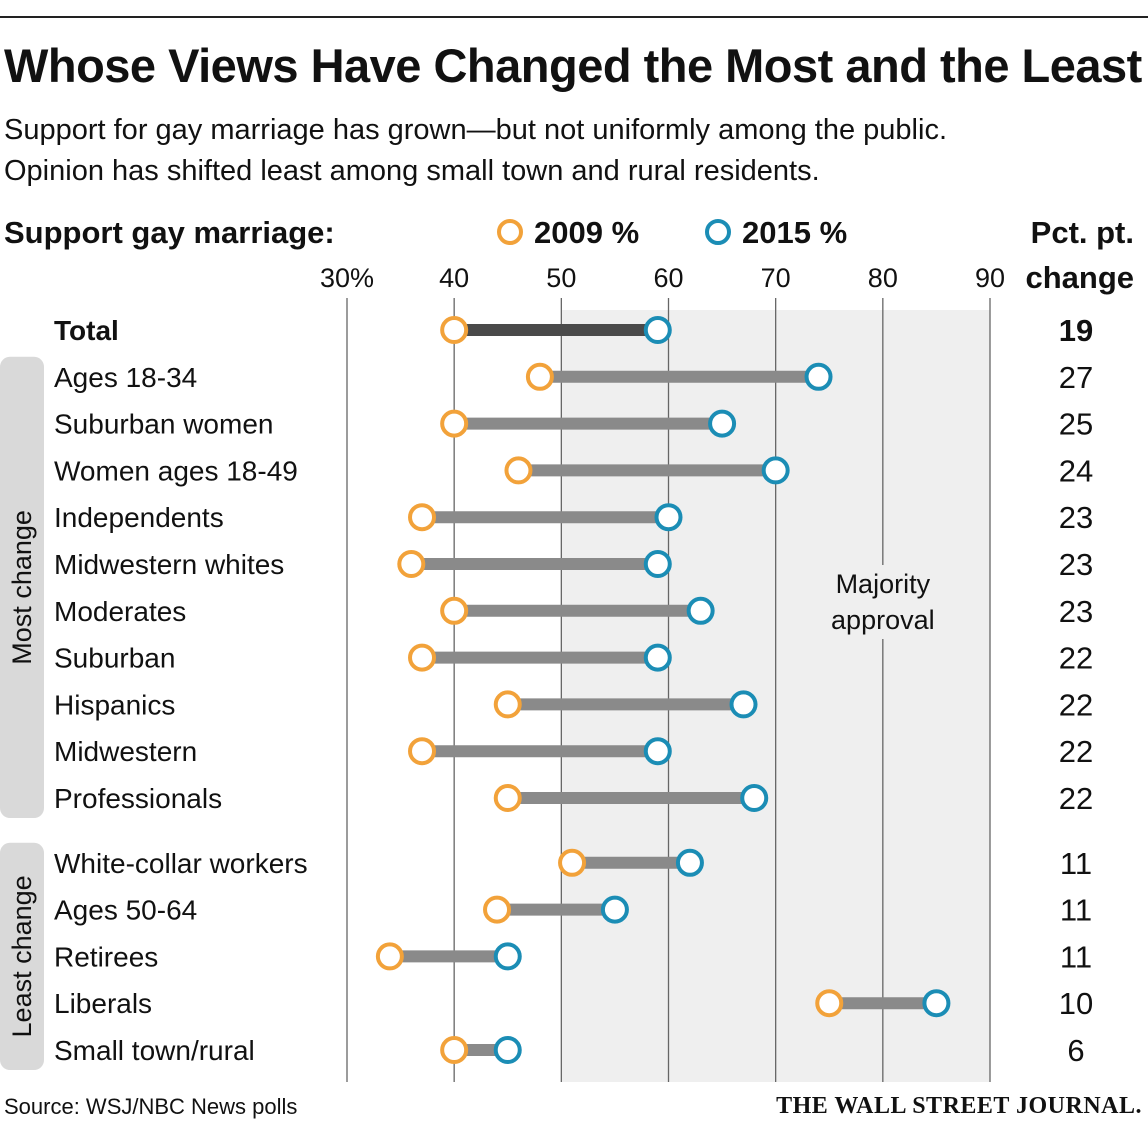 The image size is (1148, 1125). Describe the element at coordinates (154, 1050) in the screenshot. I see `row-label: Small town/rural` at that location.